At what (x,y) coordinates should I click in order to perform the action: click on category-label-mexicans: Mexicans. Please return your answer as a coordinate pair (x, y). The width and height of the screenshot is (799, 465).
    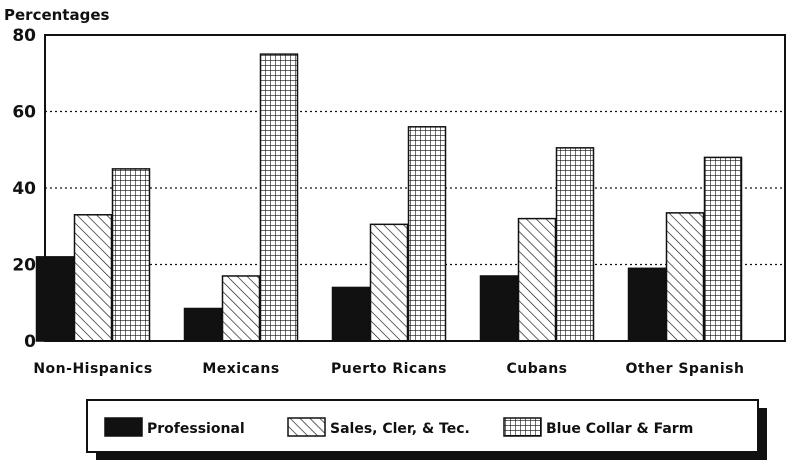
    Looking at the image, I should click on (240, 369).